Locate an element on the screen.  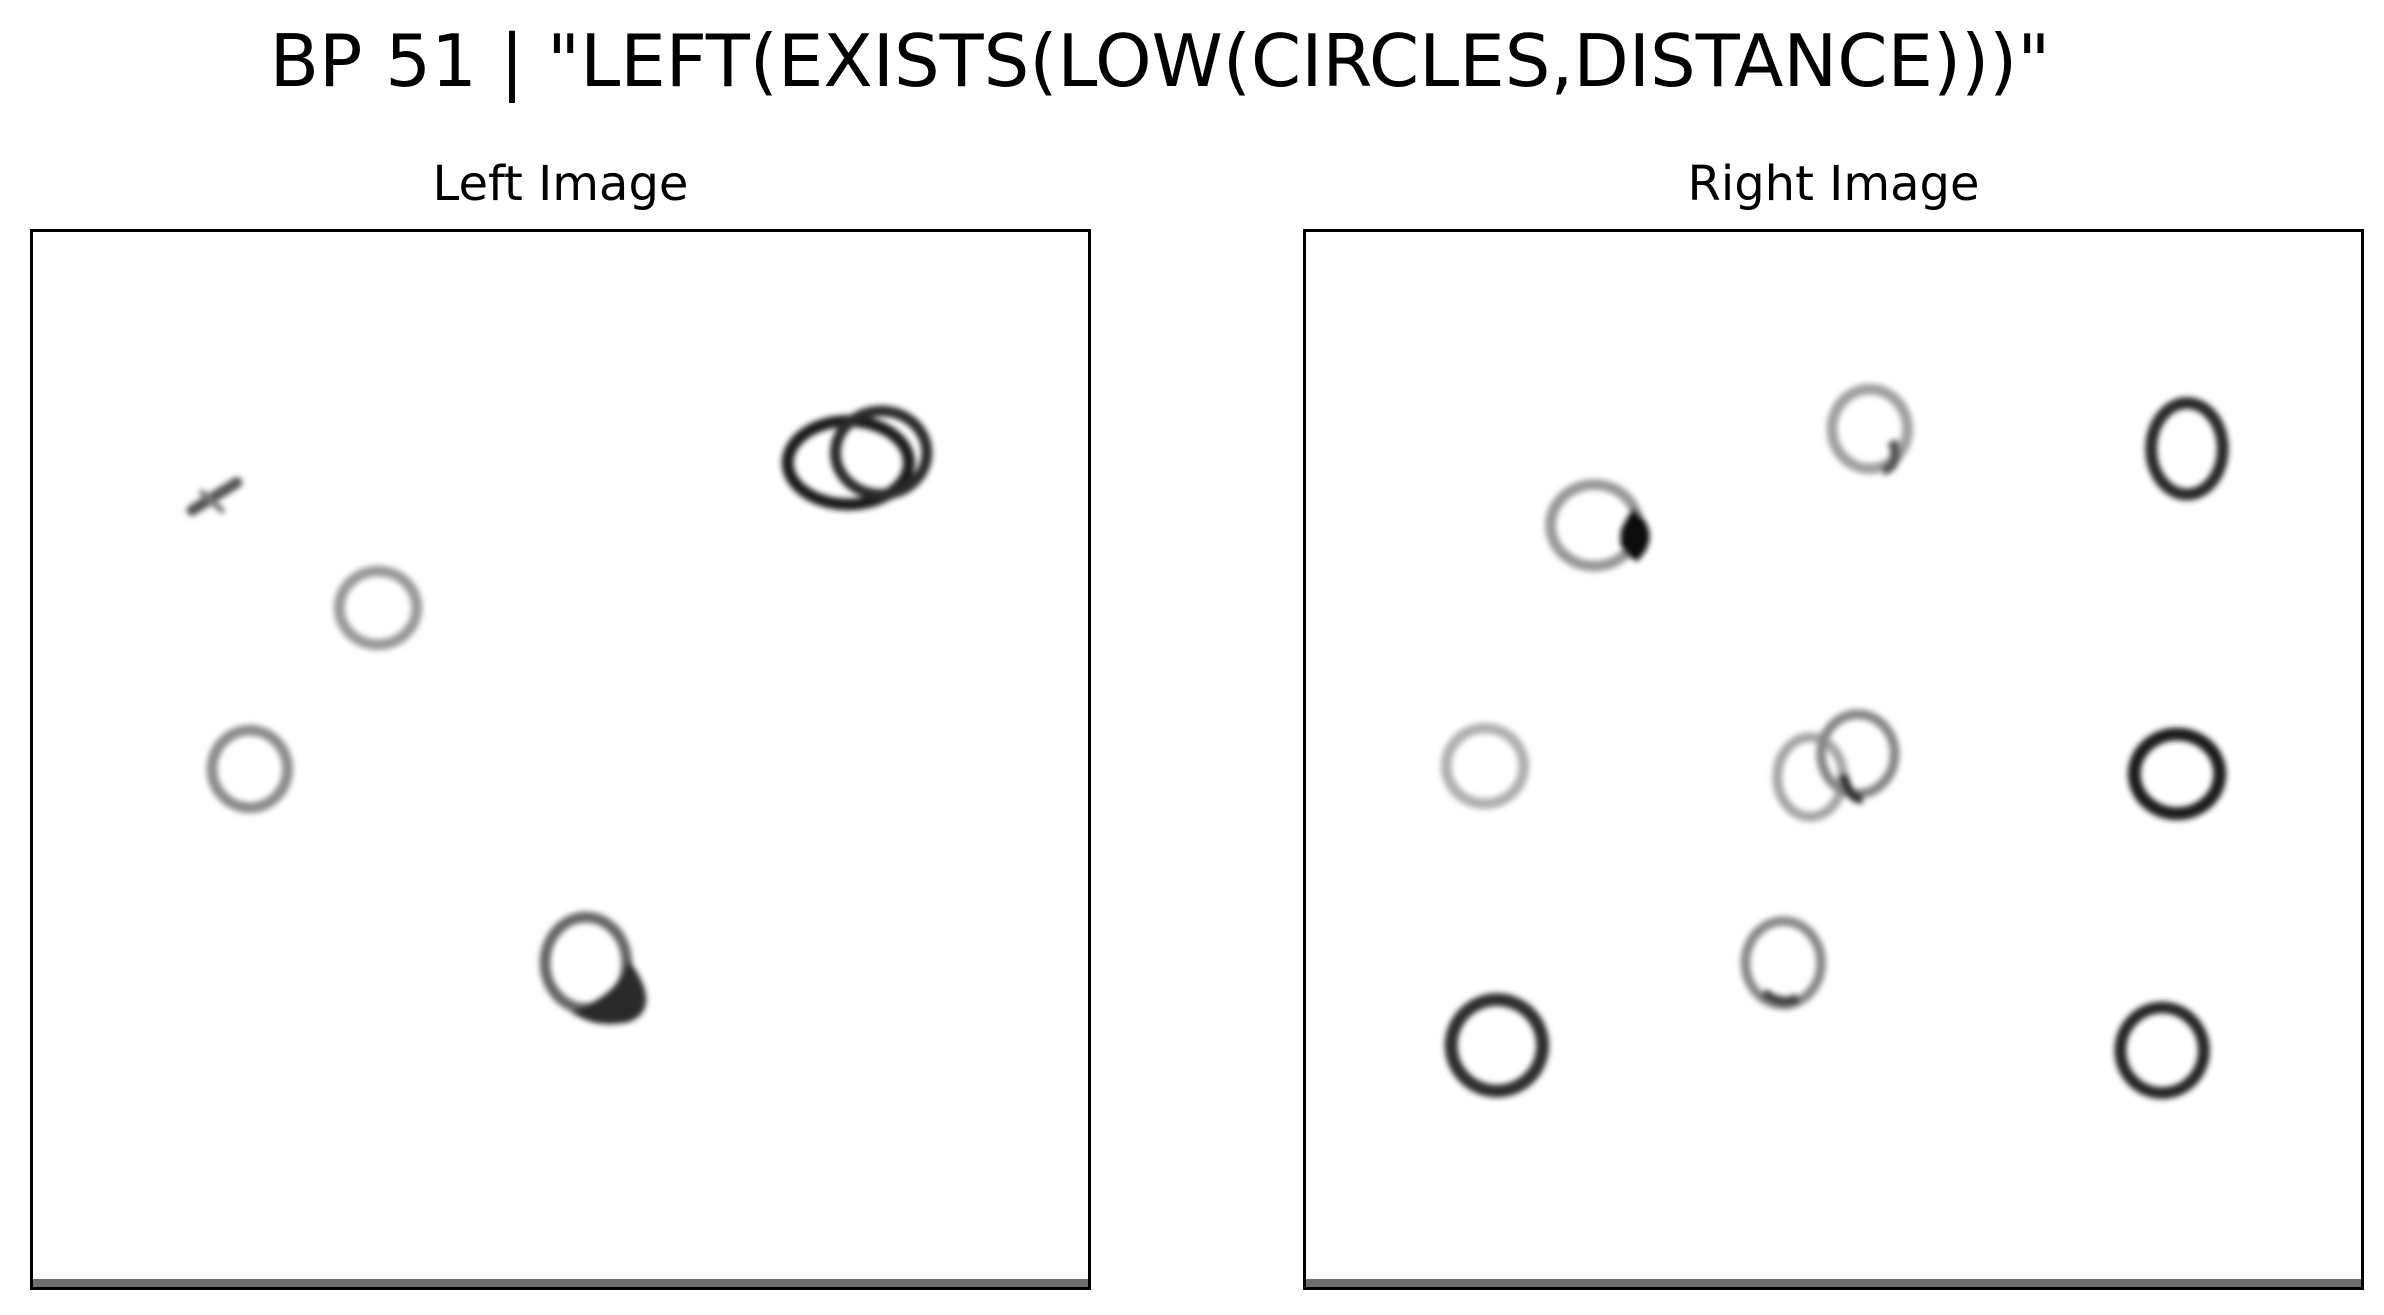
dark-blob-shape is located at coordinates (1635, 534).